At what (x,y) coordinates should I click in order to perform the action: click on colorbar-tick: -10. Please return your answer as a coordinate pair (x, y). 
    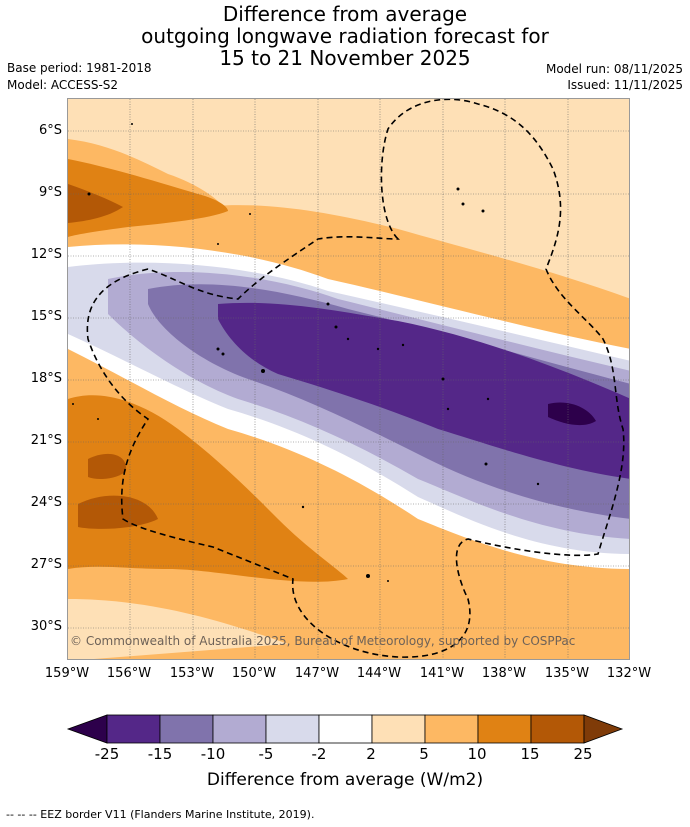
    Looking at the image, I should click on (213, 754).